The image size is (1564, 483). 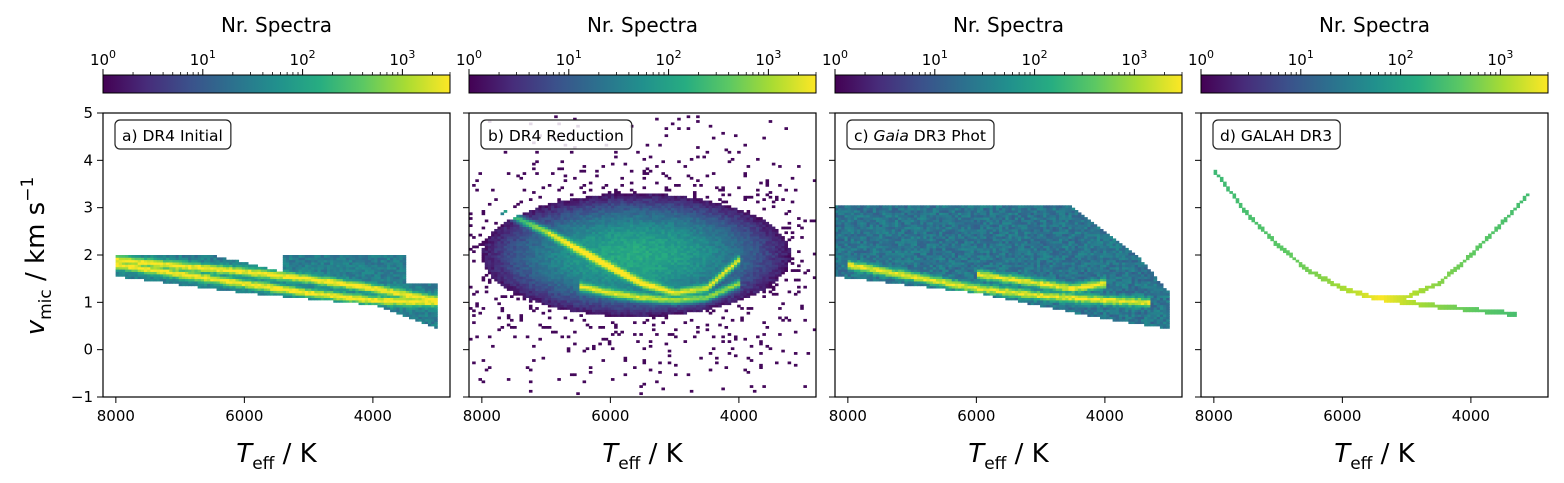 What do you see at coordinates (276, 25) in the screenshot?
I see `colorbar-label: Nr. Spectra` at bounding box center [276, 25].